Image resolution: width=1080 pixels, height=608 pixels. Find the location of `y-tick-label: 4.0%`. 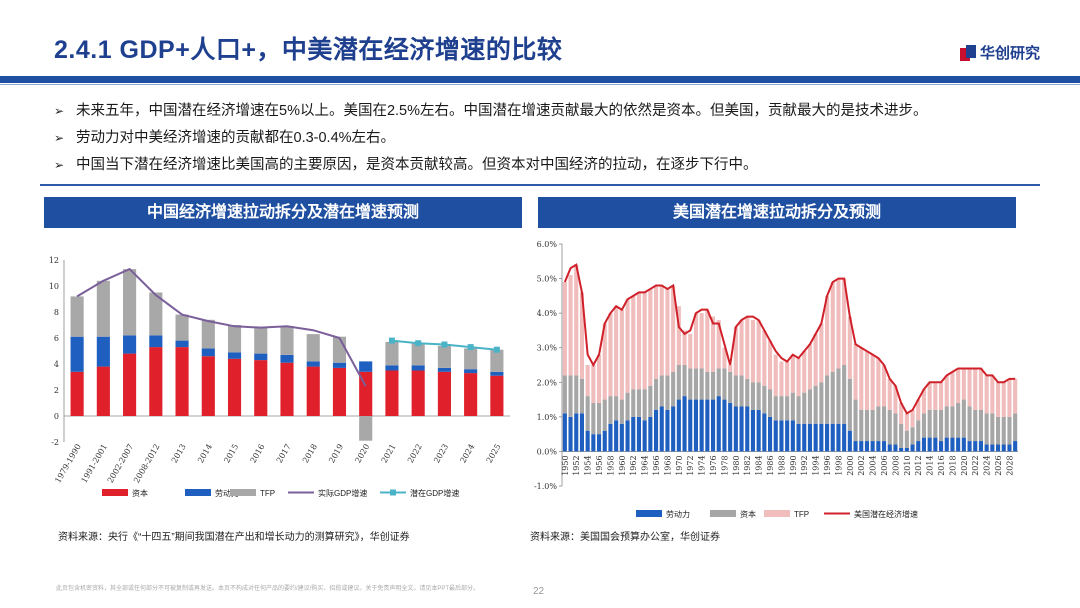

y-tick-label: 4.0% is located at coordinates (547, 313).